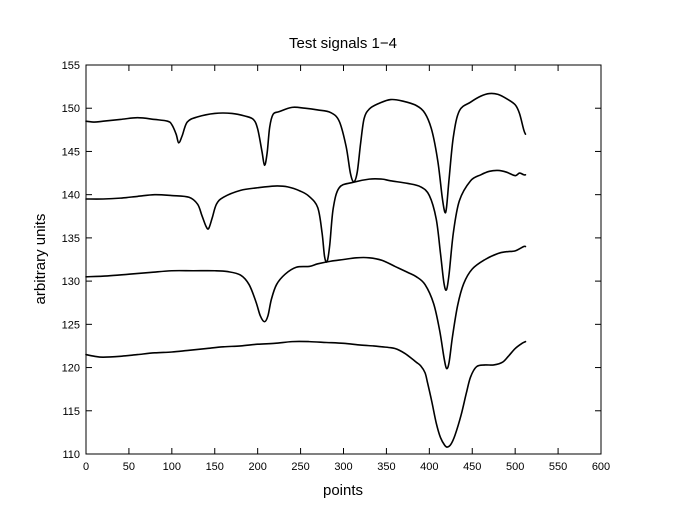 This screenshot has width=690, height=520. Describe the element at coordinates (558, 467) in the screenshot. I see `x-tick-label: 550` at that location.